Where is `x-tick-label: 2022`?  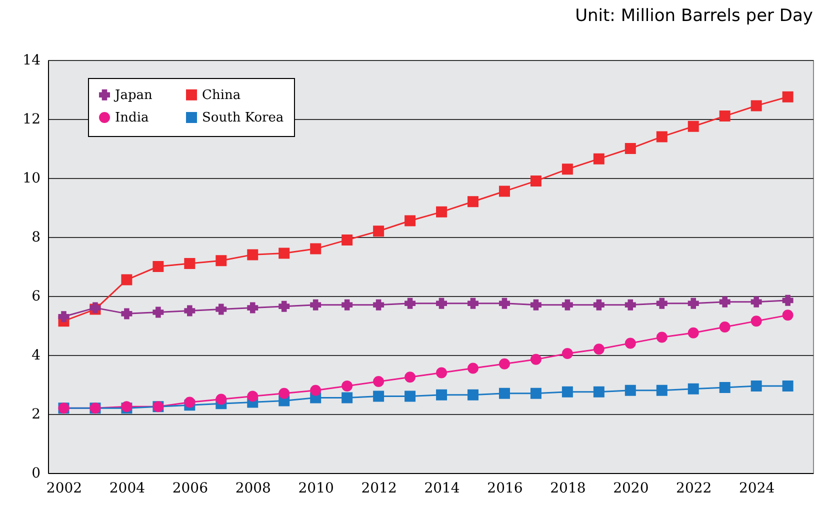
x-tick-label: 2022 is located at coordinates (694, 488).